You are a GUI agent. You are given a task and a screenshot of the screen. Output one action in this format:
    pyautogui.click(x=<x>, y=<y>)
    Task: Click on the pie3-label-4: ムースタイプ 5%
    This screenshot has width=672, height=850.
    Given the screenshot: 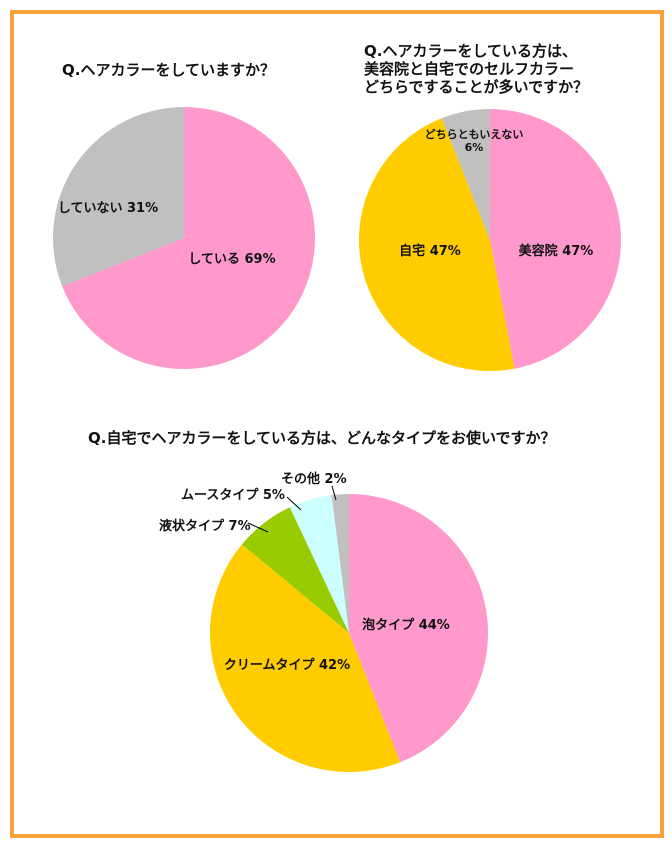 What is the action you would take?
    pyautogui.click(x=233, y=495)
    